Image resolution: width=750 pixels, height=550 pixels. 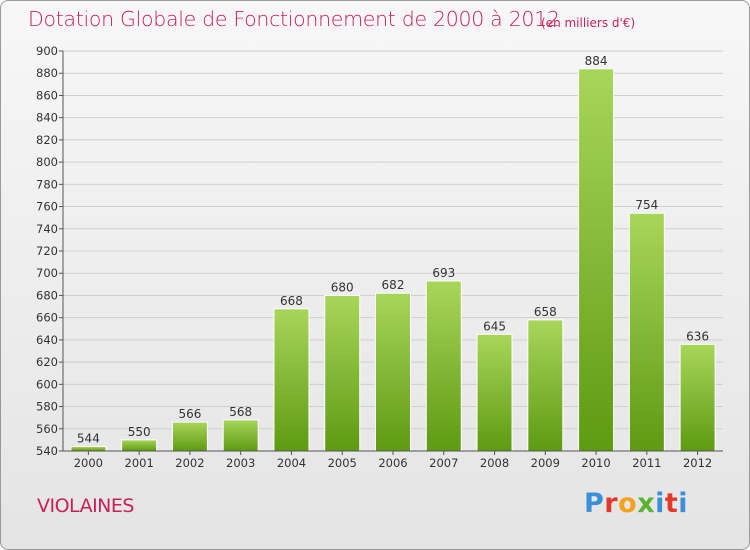 I want to click on x-tick-label: 2012, so click(x=697, y=463).